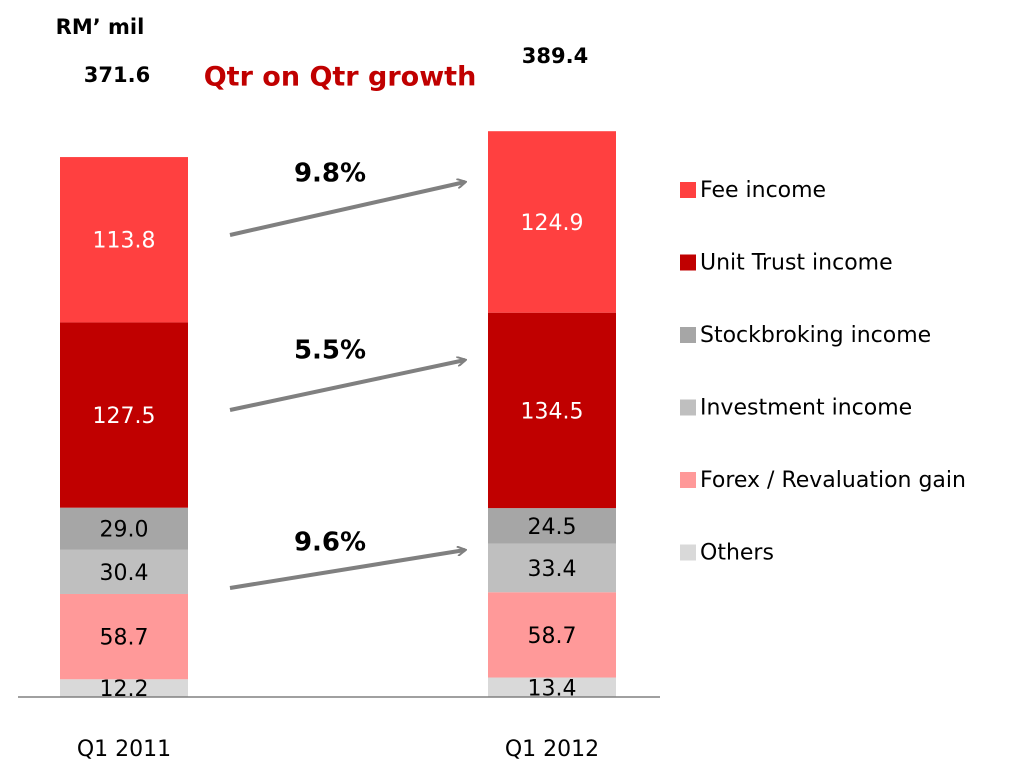 The height and width of the screenshot is (761, 1014). Describe the element at coordinates (124, 749) in the screenshot. I see `x-tick-label: Q1 2011` at that location.